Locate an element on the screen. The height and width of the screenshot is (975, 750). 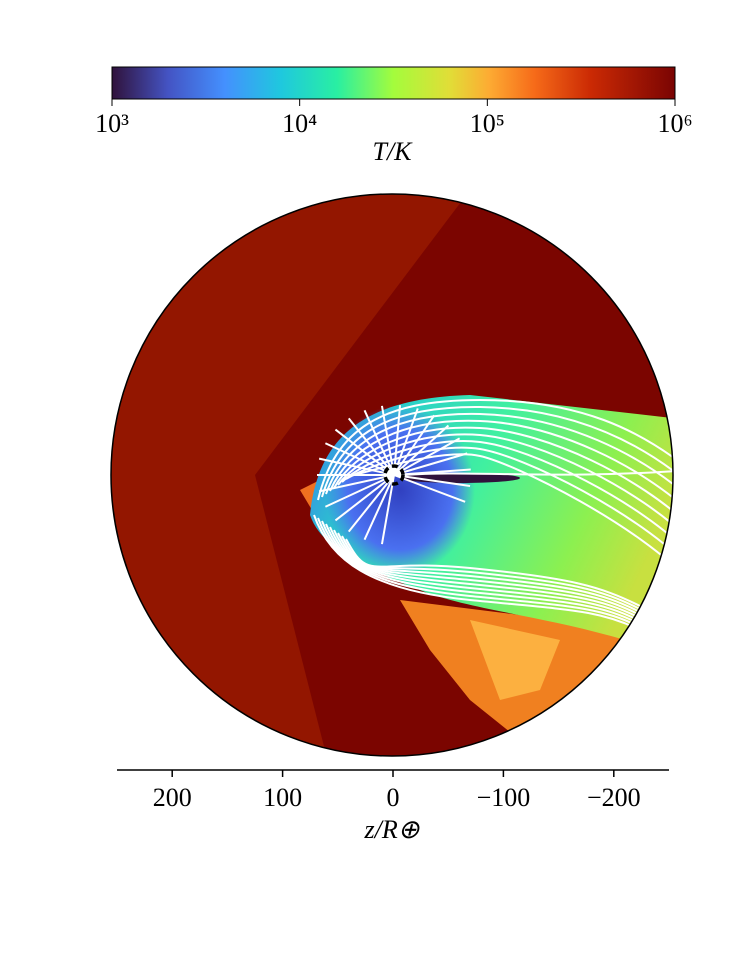
planet is located at coordinates (394, 475).